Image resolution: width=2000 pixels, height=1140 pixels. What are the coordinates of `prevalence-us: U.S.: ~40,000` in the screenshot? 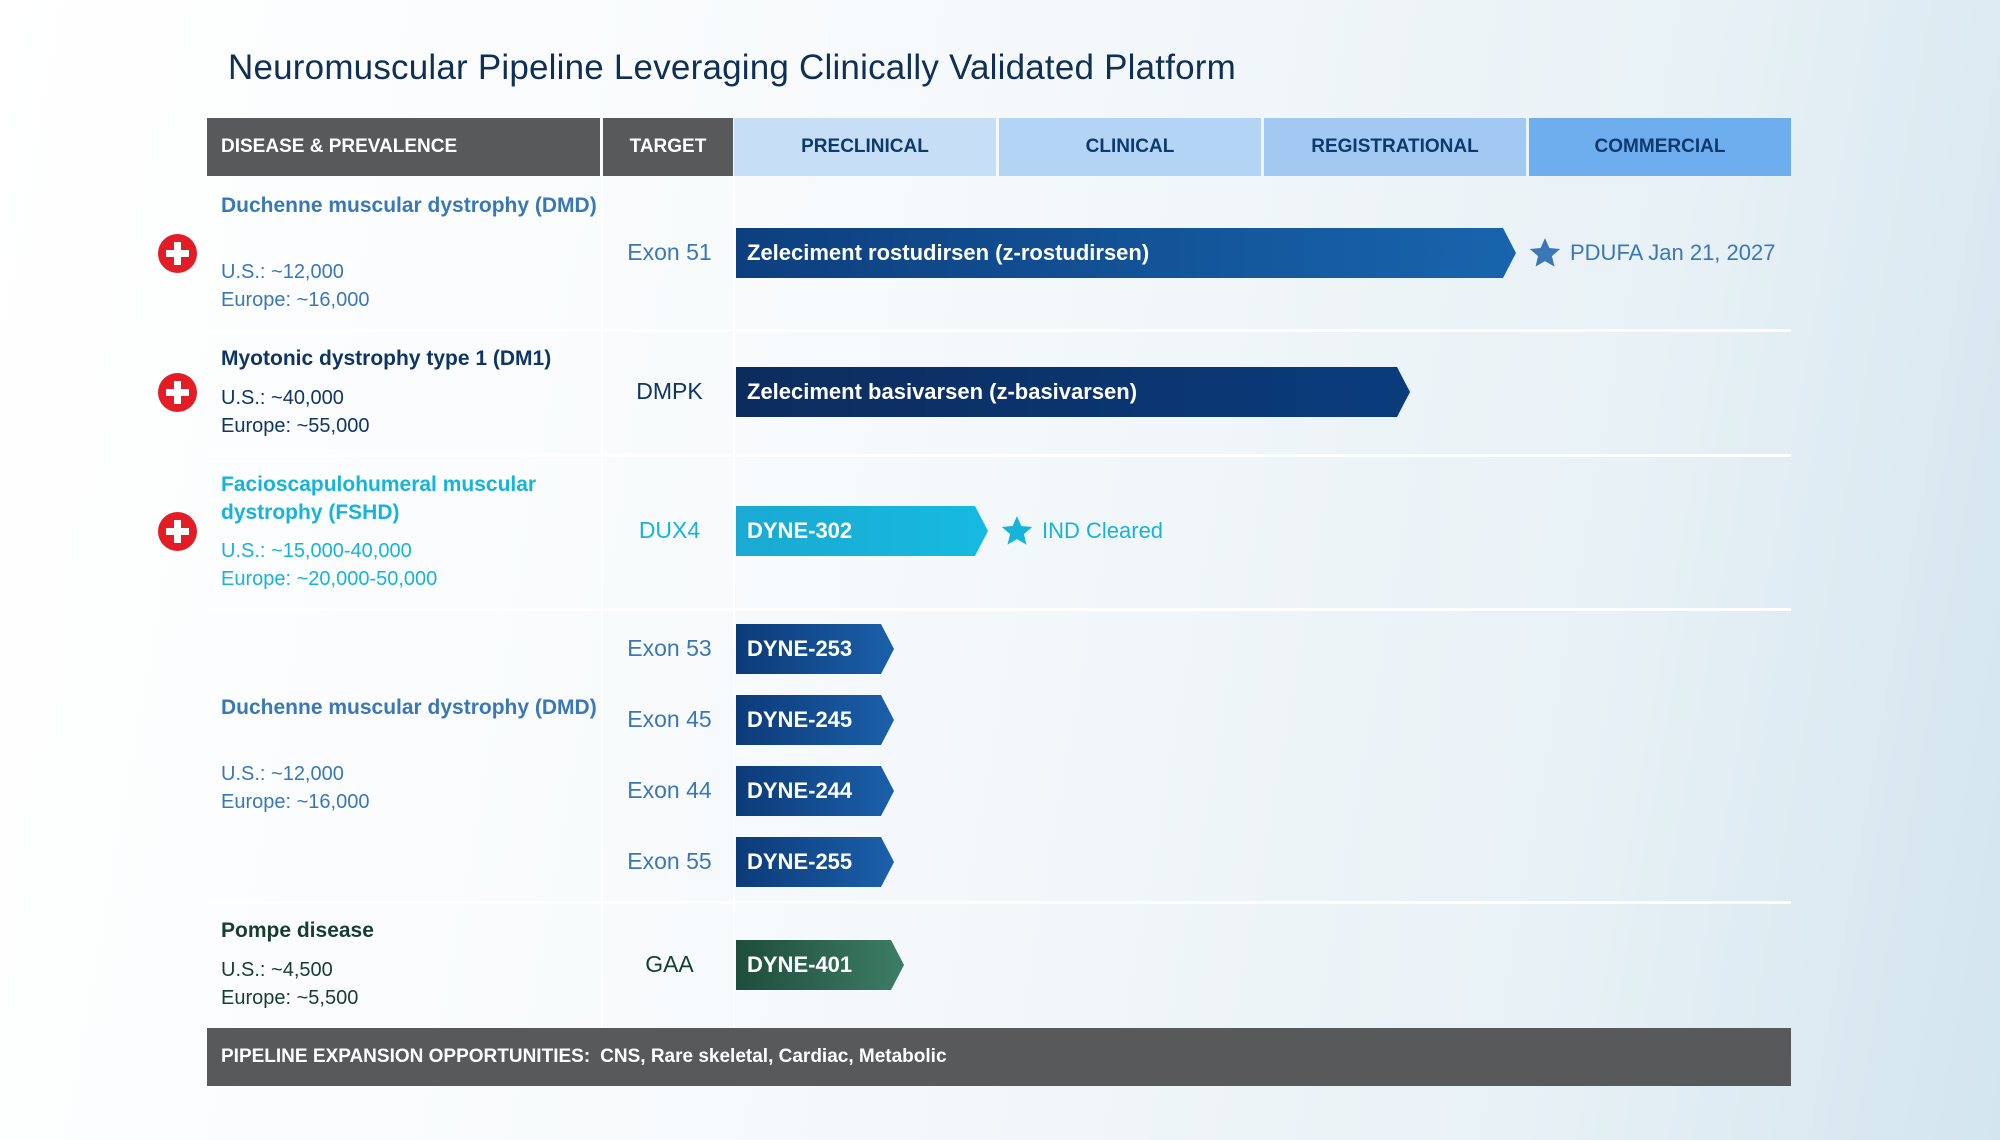 It's located at (282, 398).